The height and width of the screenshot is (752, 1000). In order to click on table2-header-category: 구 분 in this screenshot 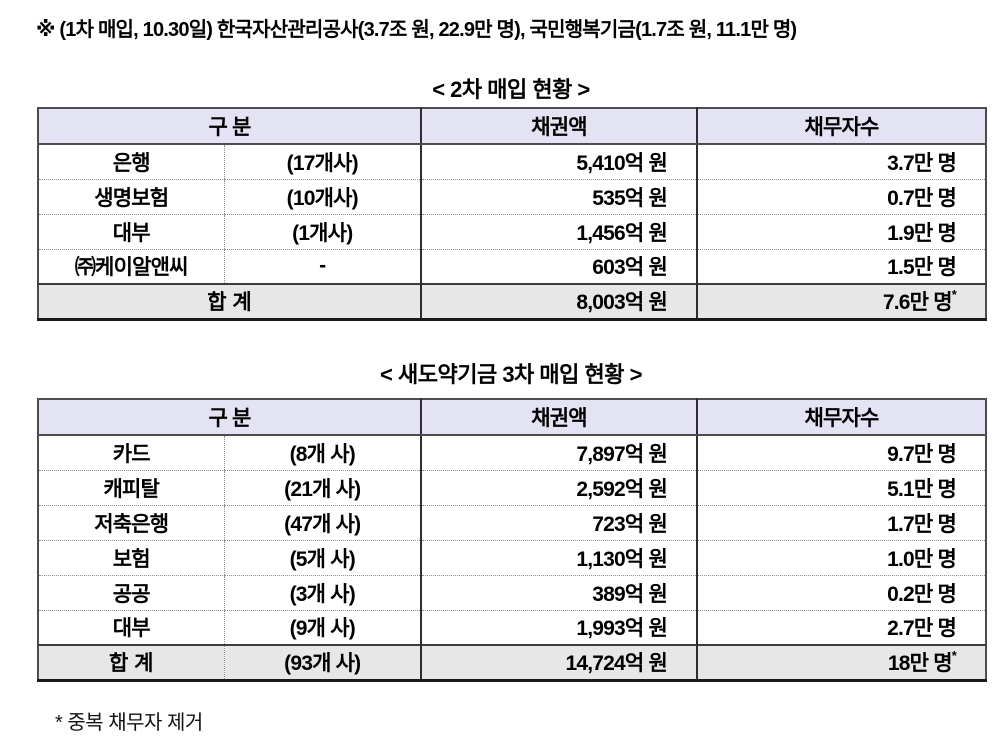, I will do `click(230, 417)`.